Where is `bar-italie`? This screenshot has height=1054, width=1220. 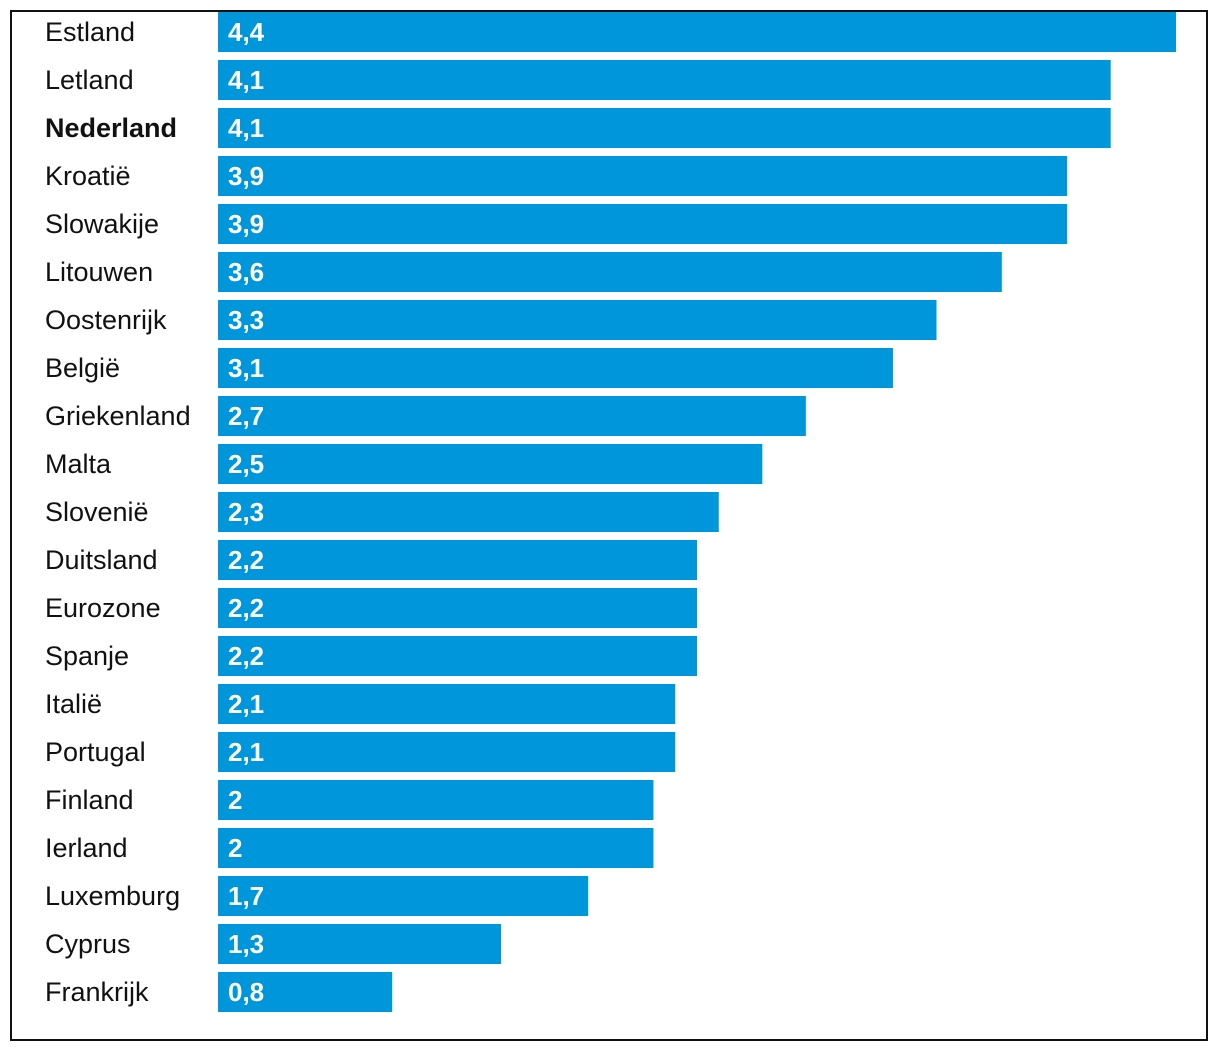
bar-italie is located at coordinates (447, 704).